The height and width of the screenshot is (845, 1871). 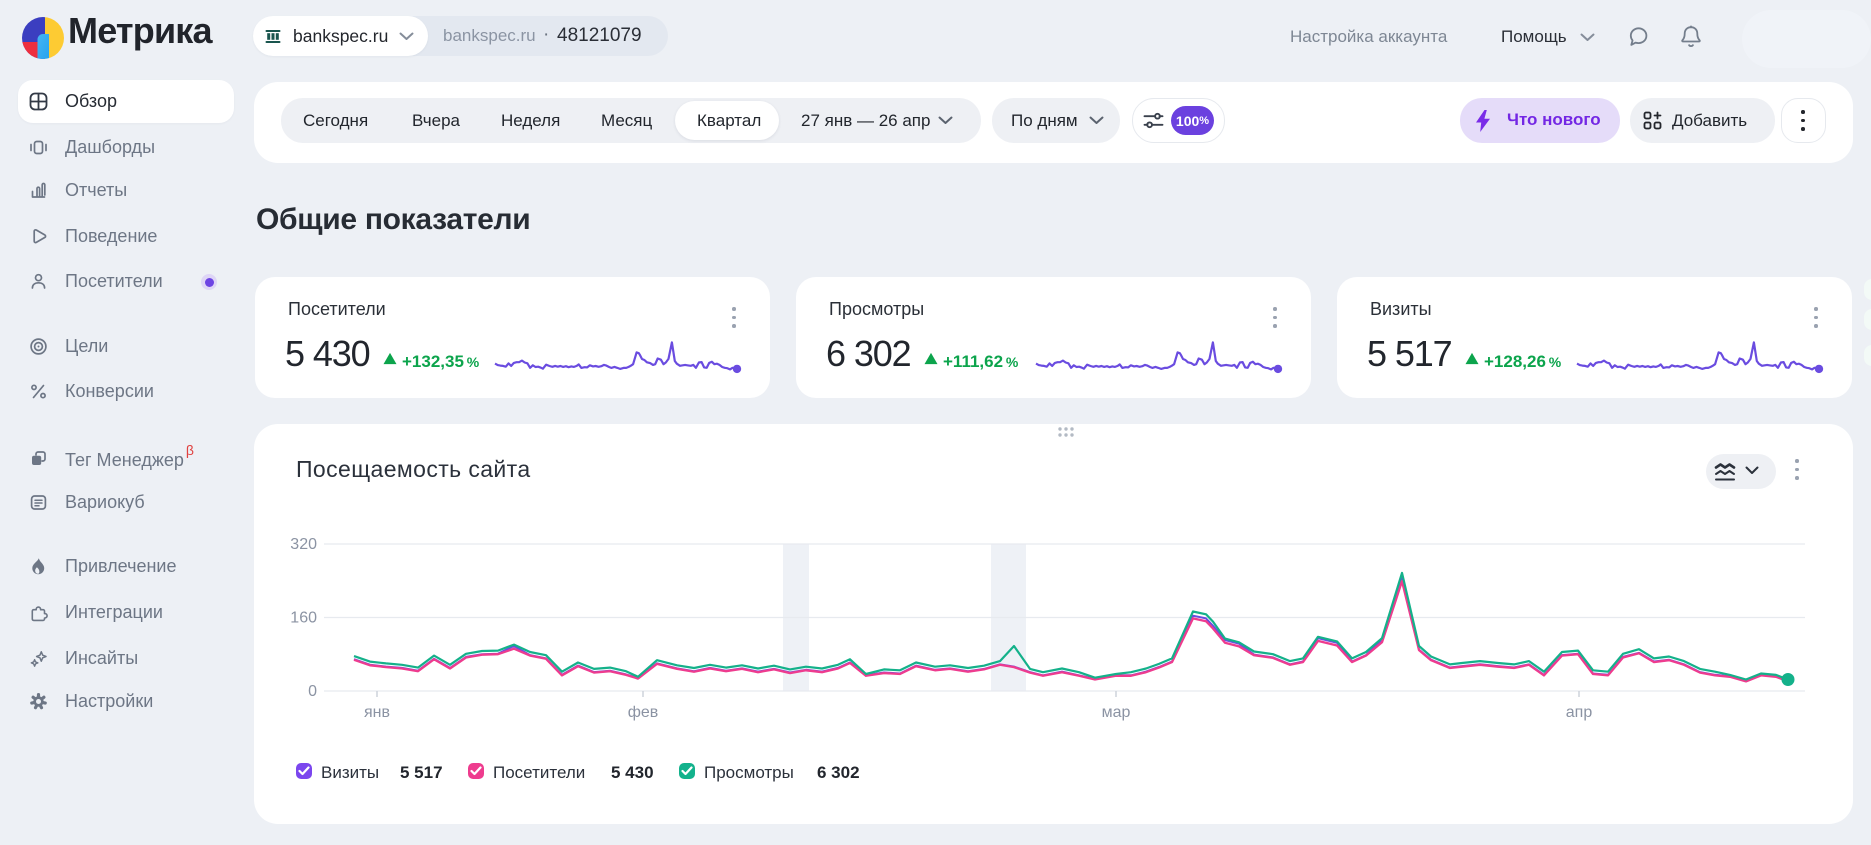 I want to click on svg-text: мар, so click(x=1116, y=712).